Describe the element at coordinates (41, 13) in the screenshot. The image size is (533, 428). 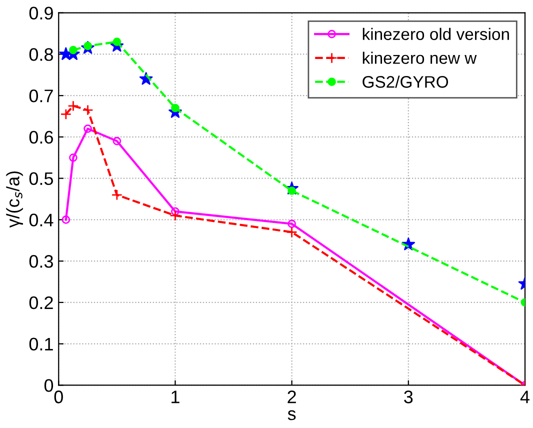
I see `y-tick-label: 0.9` at that location.